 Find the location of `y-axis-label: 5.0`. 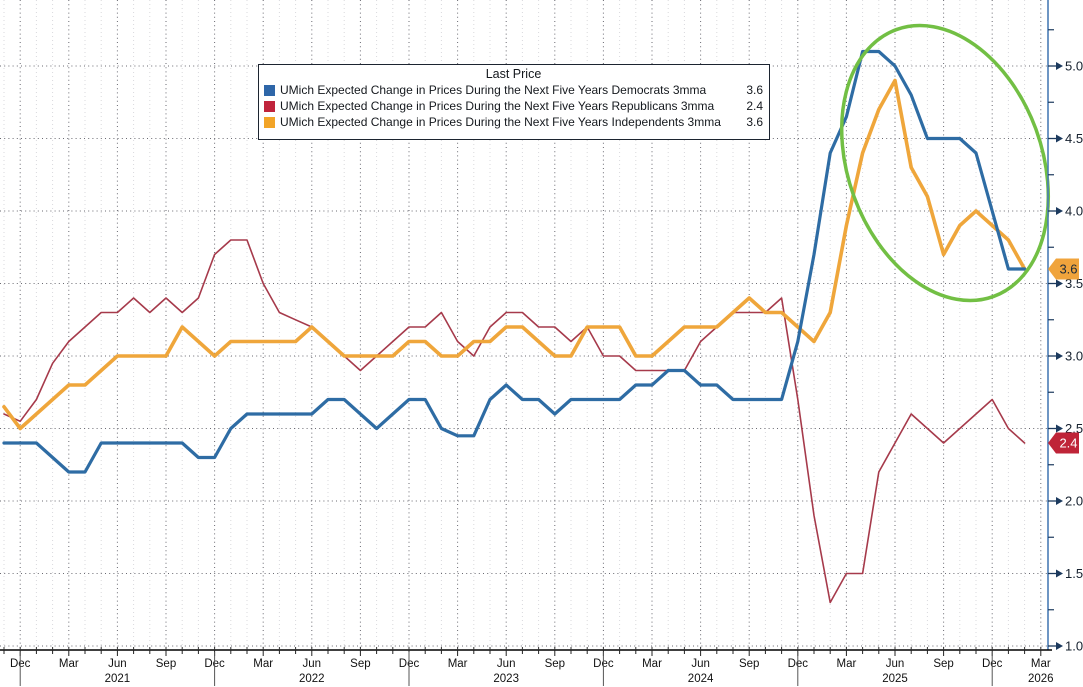

y-axis-label: 5.0 is located at coordinates (1074, 66).